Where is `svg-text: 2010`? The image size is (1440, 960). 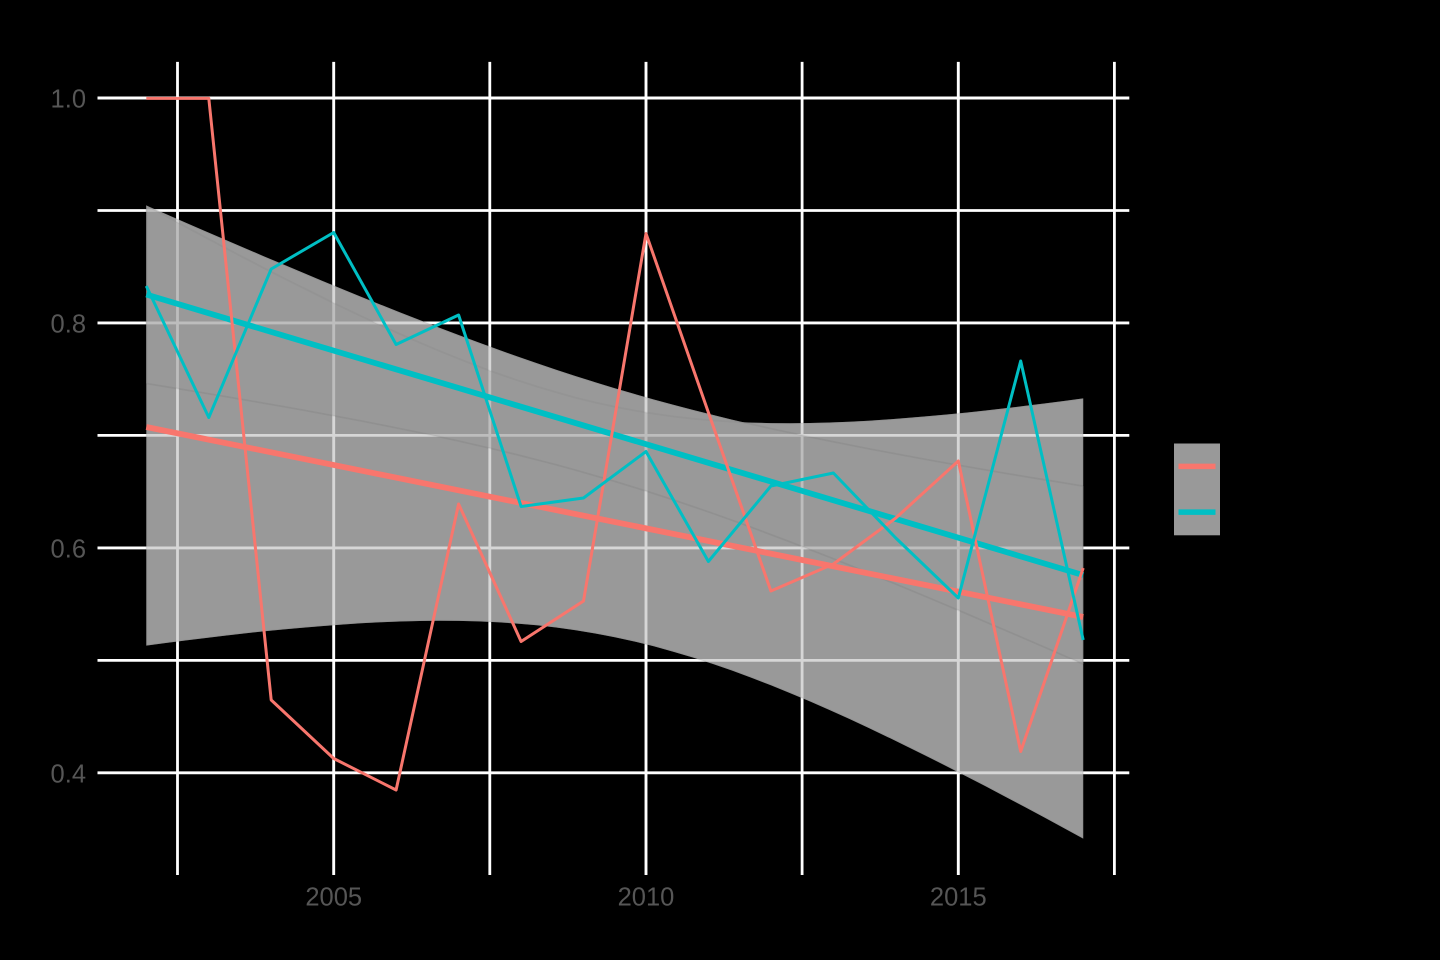
svg-text: 2010 is located at coordinates (646, 897).